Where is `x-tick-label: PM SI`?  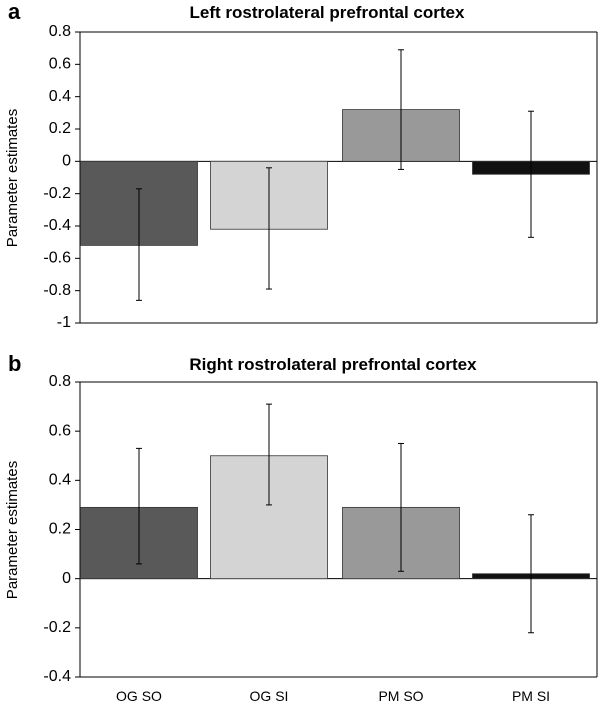
x-tick-label: PM SI is located at coordinates (531, 696).